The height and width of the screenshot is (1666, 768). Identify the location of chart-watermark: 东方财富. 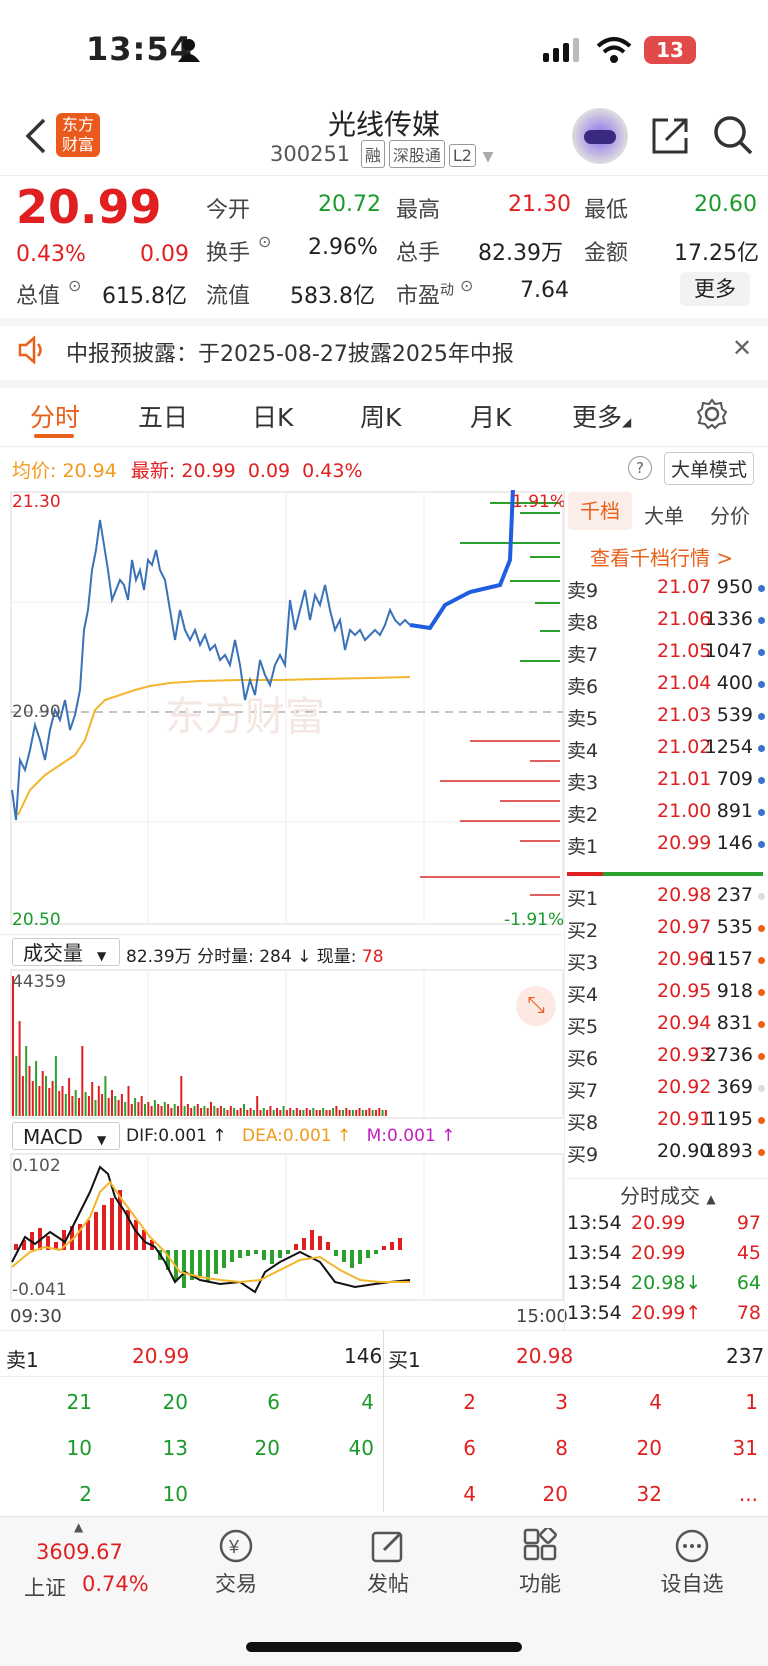
(245, 717).